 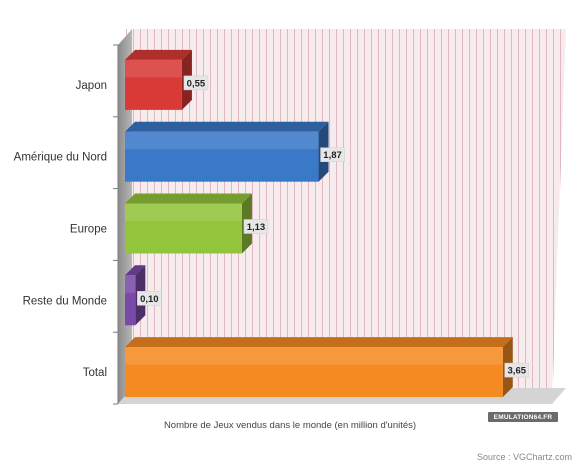 I want to click on data-label: 1,13, so click(x=256, y=227).